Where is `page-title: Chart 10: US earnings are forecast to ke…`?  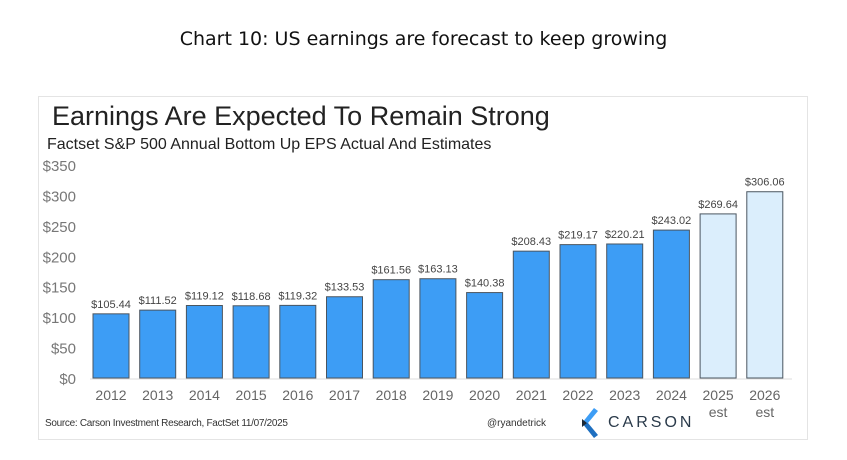 page-title: Chart 10: US earnings are forecast to ke… is located at coordinates (423, 39).